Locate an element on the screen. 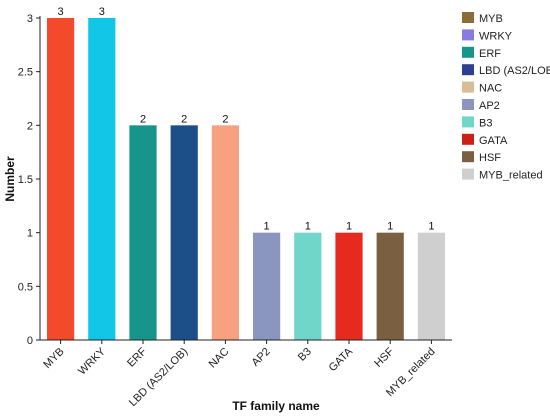 Image resolution: width=550 pixels, height=416 pixels. legend-label: HSF is located at coordinates (490, 158).